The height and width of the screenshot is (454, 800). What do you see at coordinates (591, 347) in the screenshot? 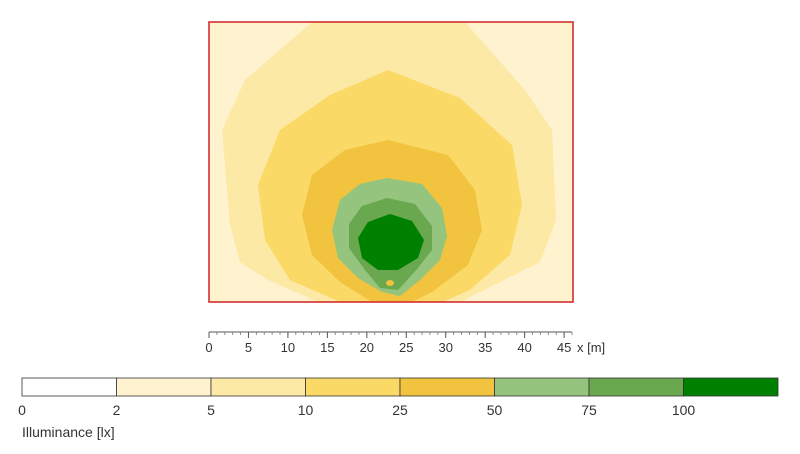
I see `x-axis-unit-label: x [m]` at bounding box center [591, 347].